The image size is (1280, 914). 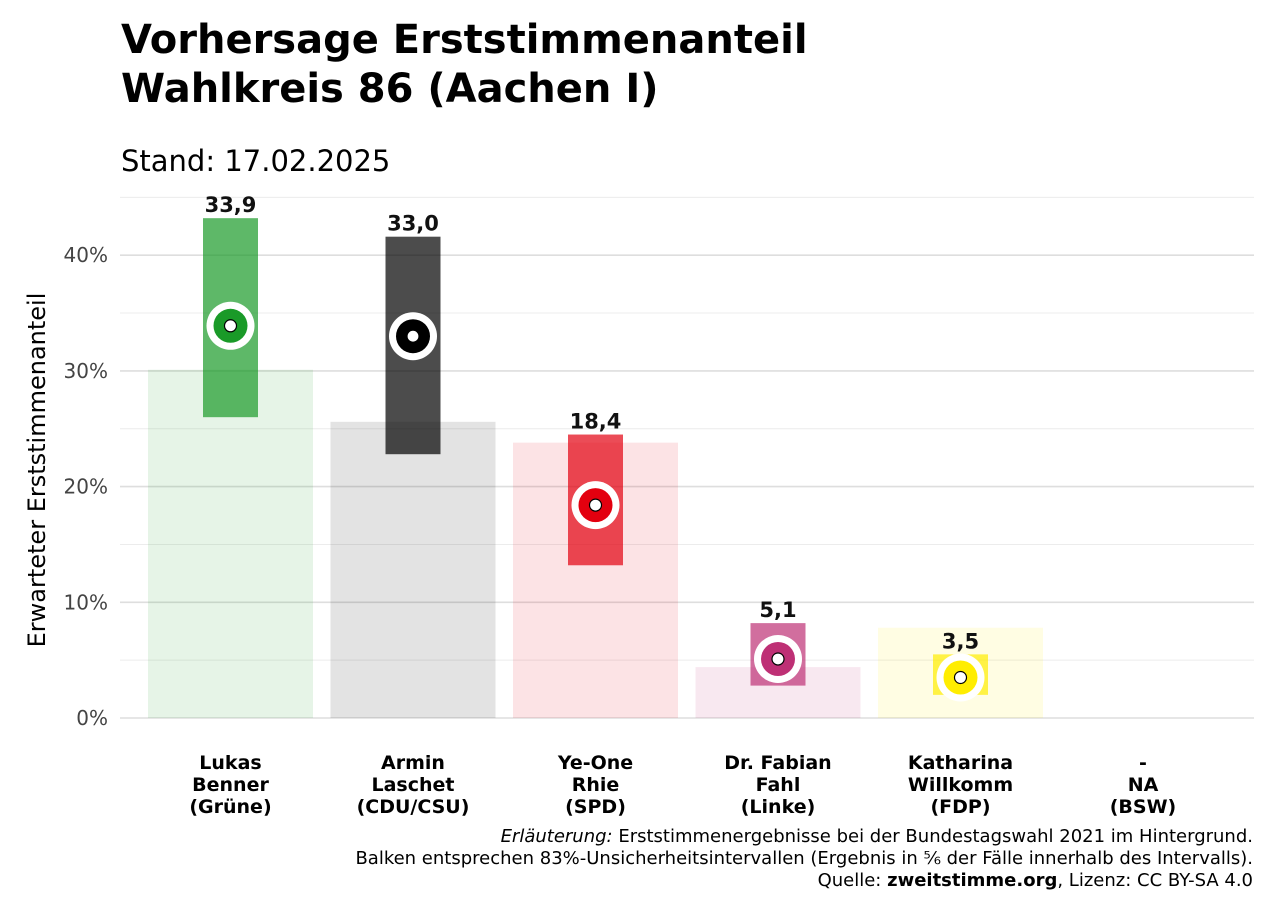 What do you see at coordinates (777, 610) in the screenshot?
I see `data-label: 5,1` at bounding box center [777, 610].